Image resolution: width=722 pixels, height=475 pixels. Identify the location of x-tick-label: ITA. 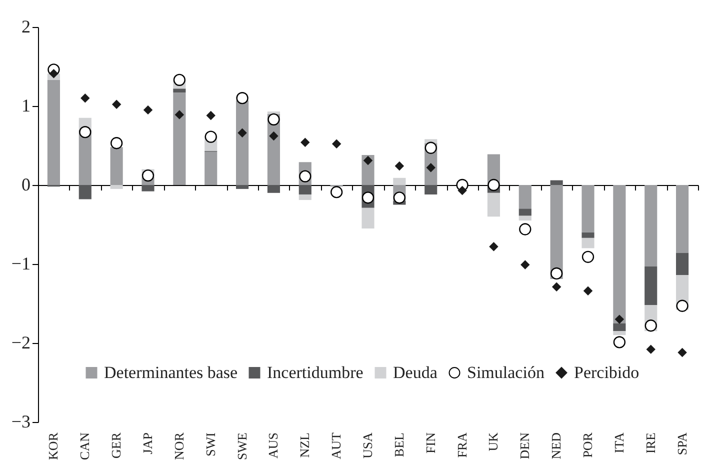
(618, 443).